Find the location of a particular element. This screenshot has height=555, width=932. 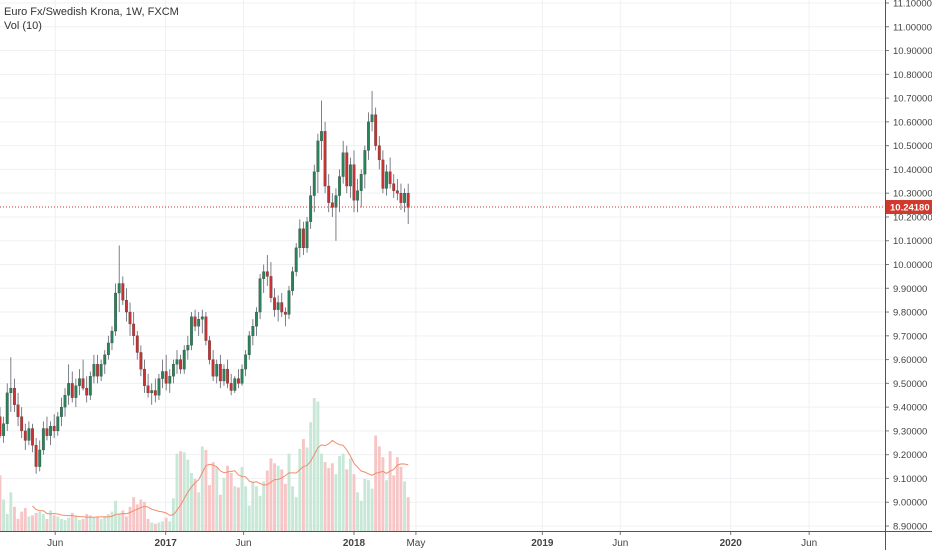

price-tick-label: 9.20000 is located at coordinates (910, 455).